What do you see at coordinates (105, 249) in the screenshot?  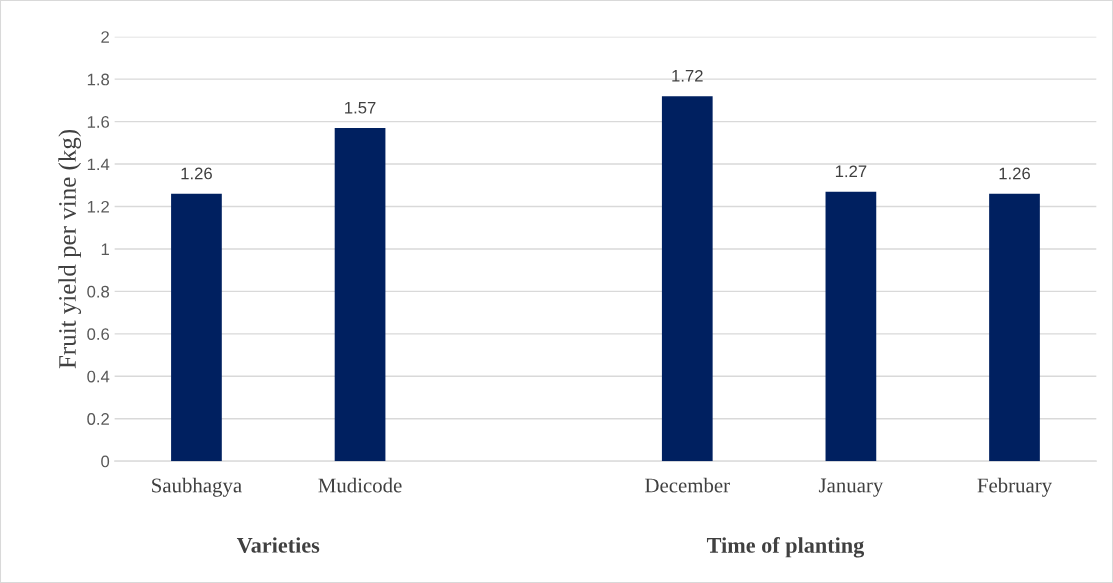 I see `y-tick-label: 1` at bounding box center [105, 249].